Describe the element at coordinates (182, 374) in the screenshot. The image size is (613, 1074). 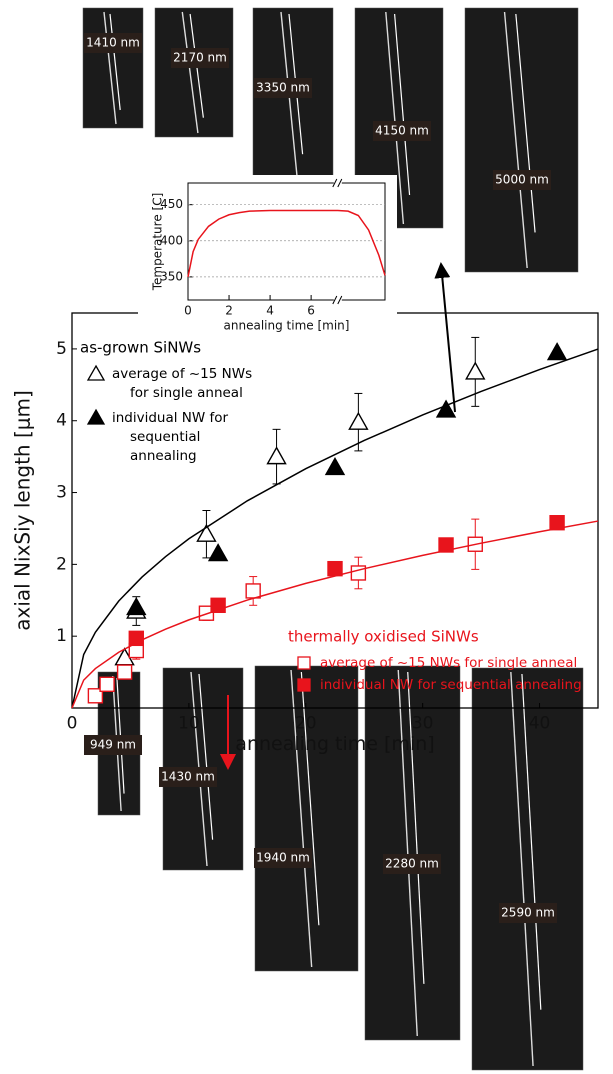
I see `legend-entry-line: average of ~15 NWs` at that location.